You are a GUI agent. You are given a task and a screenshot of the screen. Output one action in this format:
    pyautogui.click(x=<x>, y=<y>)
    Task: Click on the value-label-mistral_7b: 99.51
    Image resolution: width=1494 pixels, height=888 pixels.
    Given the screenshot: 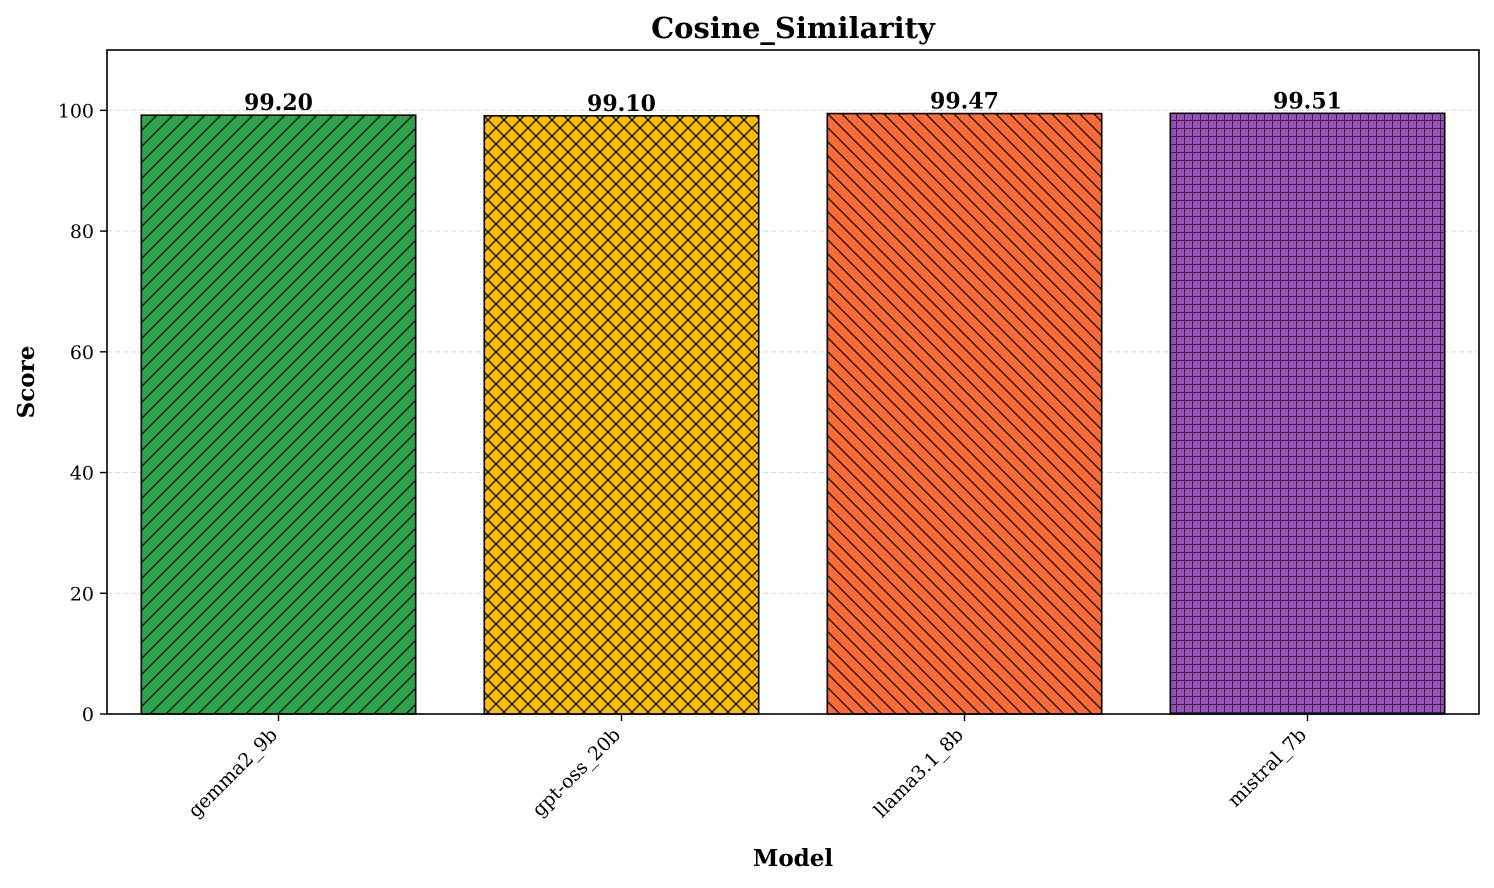 What is the action you would take?
    pyautogui.click(x=1307, y=101)
    